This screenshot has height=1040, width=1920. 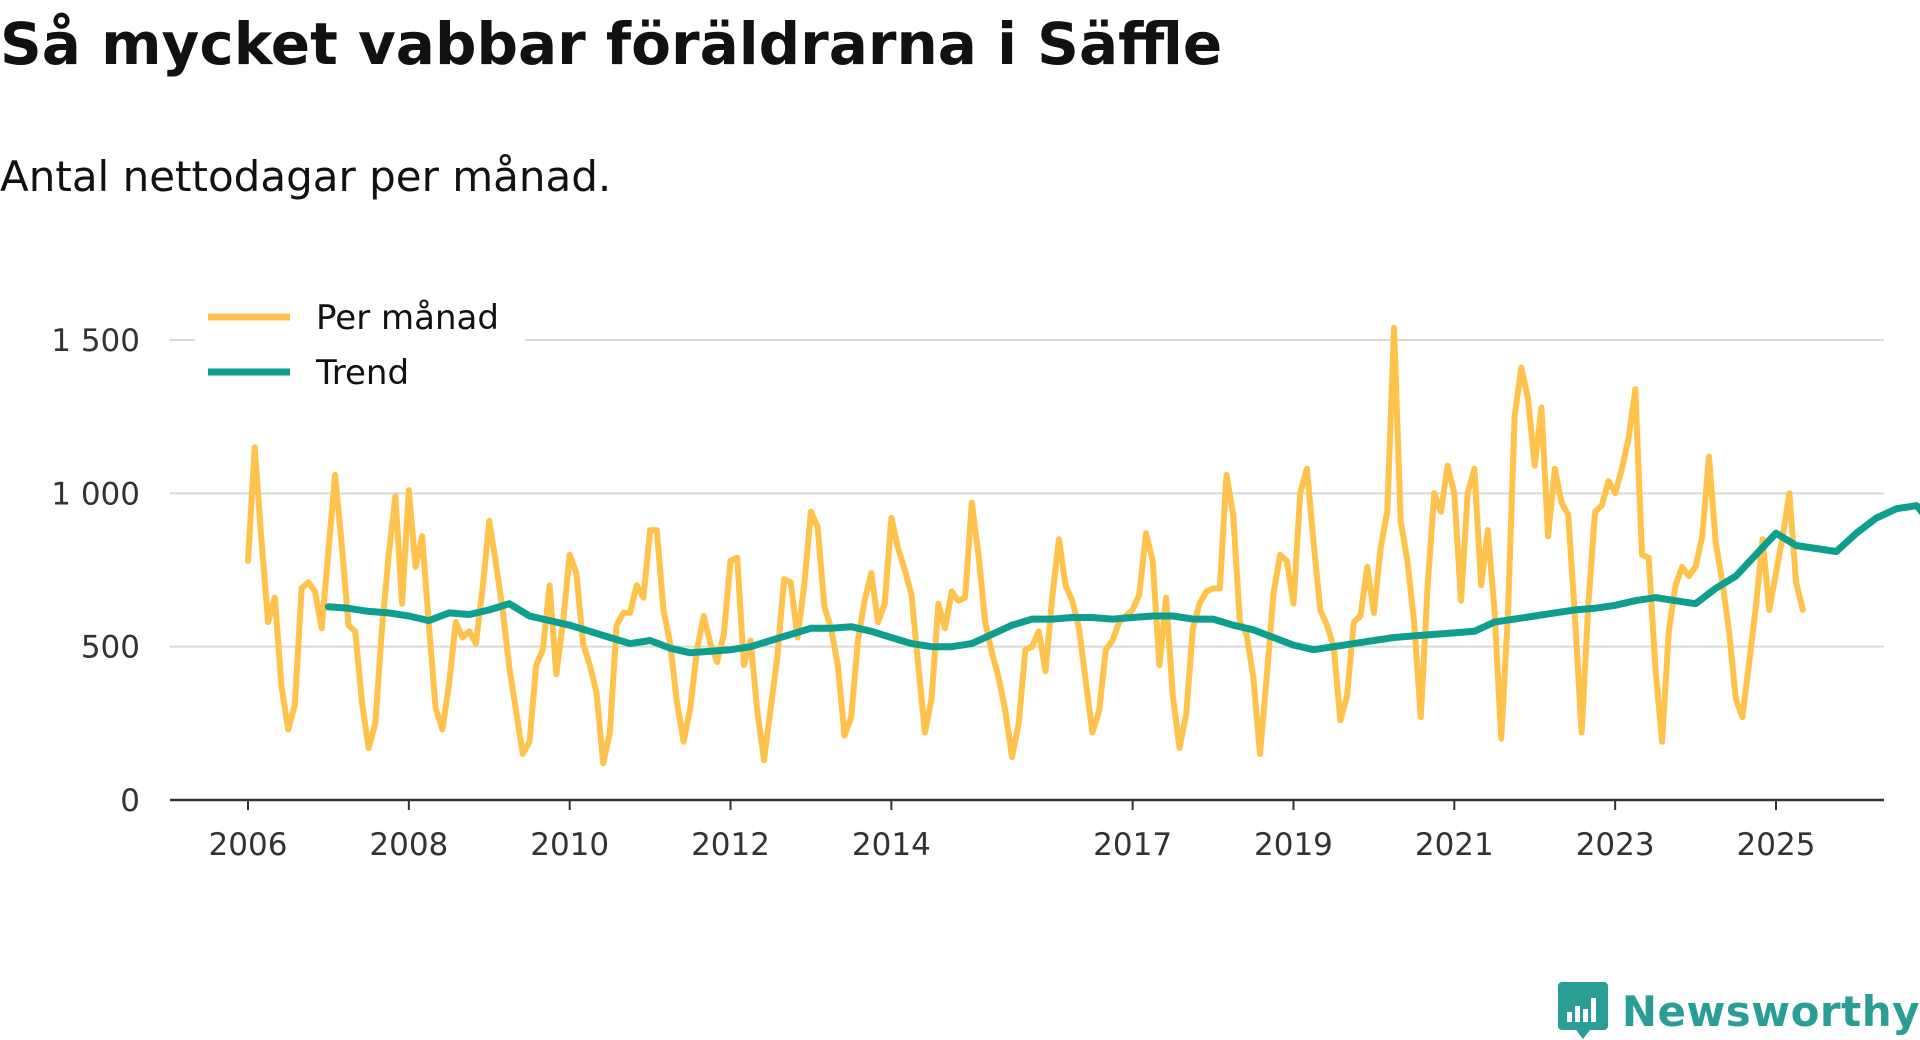 What do you see at coordinates (1582, 1010) in the screenshot?
I see `newsworthy-logo-icon` at bounding box center [1582, 1010].